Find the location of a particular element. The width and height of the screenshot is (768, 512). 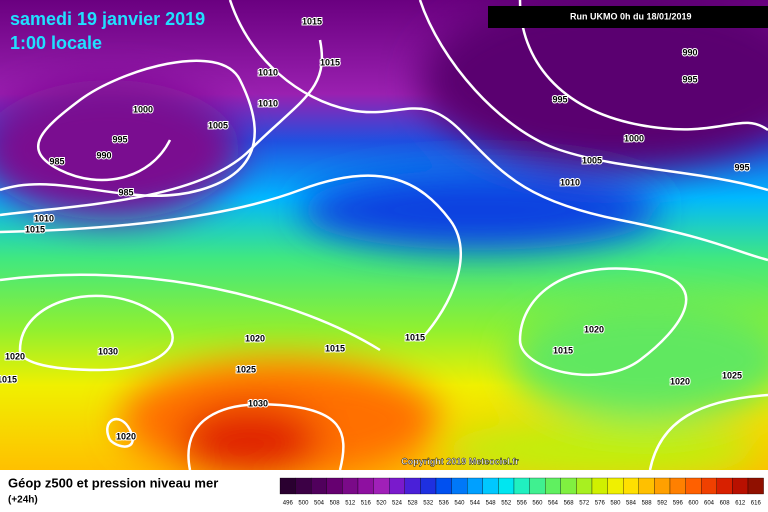

scale-label: 616 is located at coordinates (756, 504).